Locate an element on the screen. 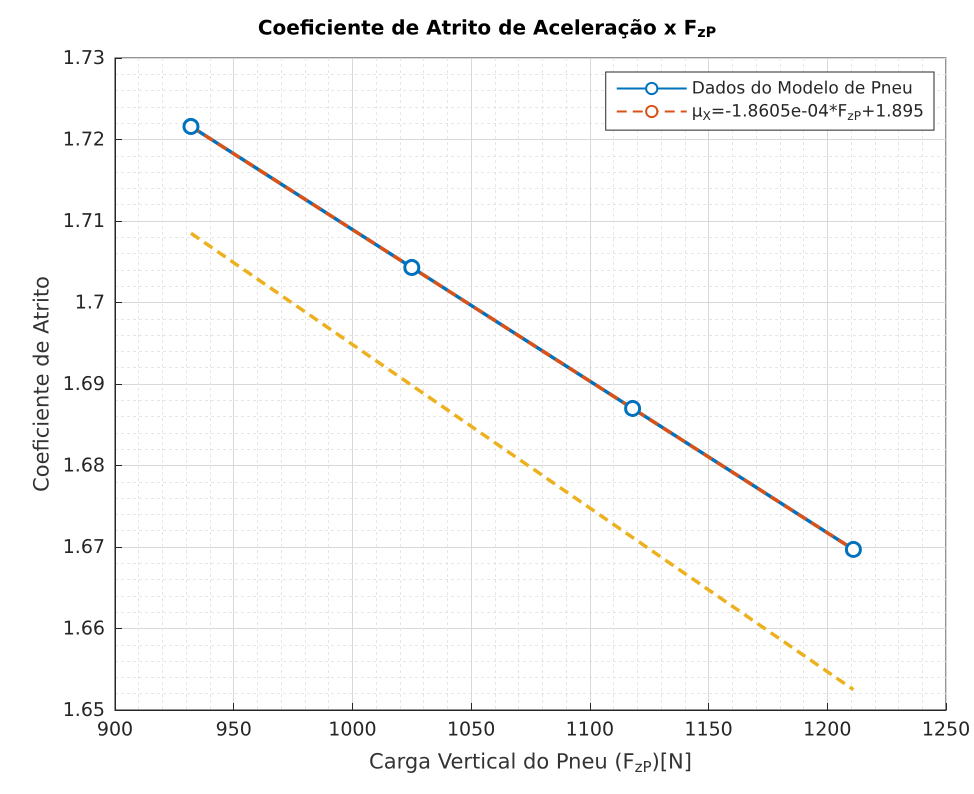  y-tick-label: 1.7 is located at coordinates (89, 303).